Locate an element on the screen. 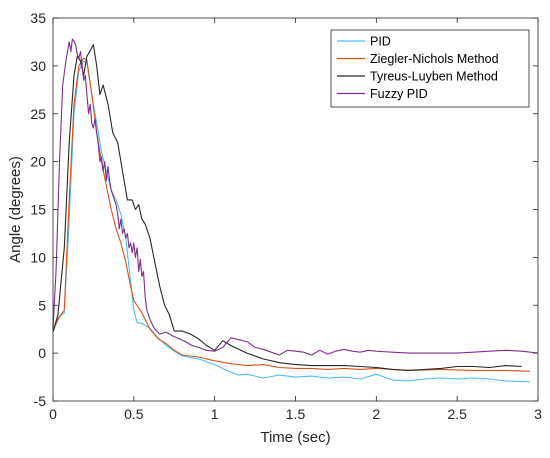 Image resolution: width=550 pixels, height=458 pixels. legend-label-pid: PID is located at coordinates (380, 42).